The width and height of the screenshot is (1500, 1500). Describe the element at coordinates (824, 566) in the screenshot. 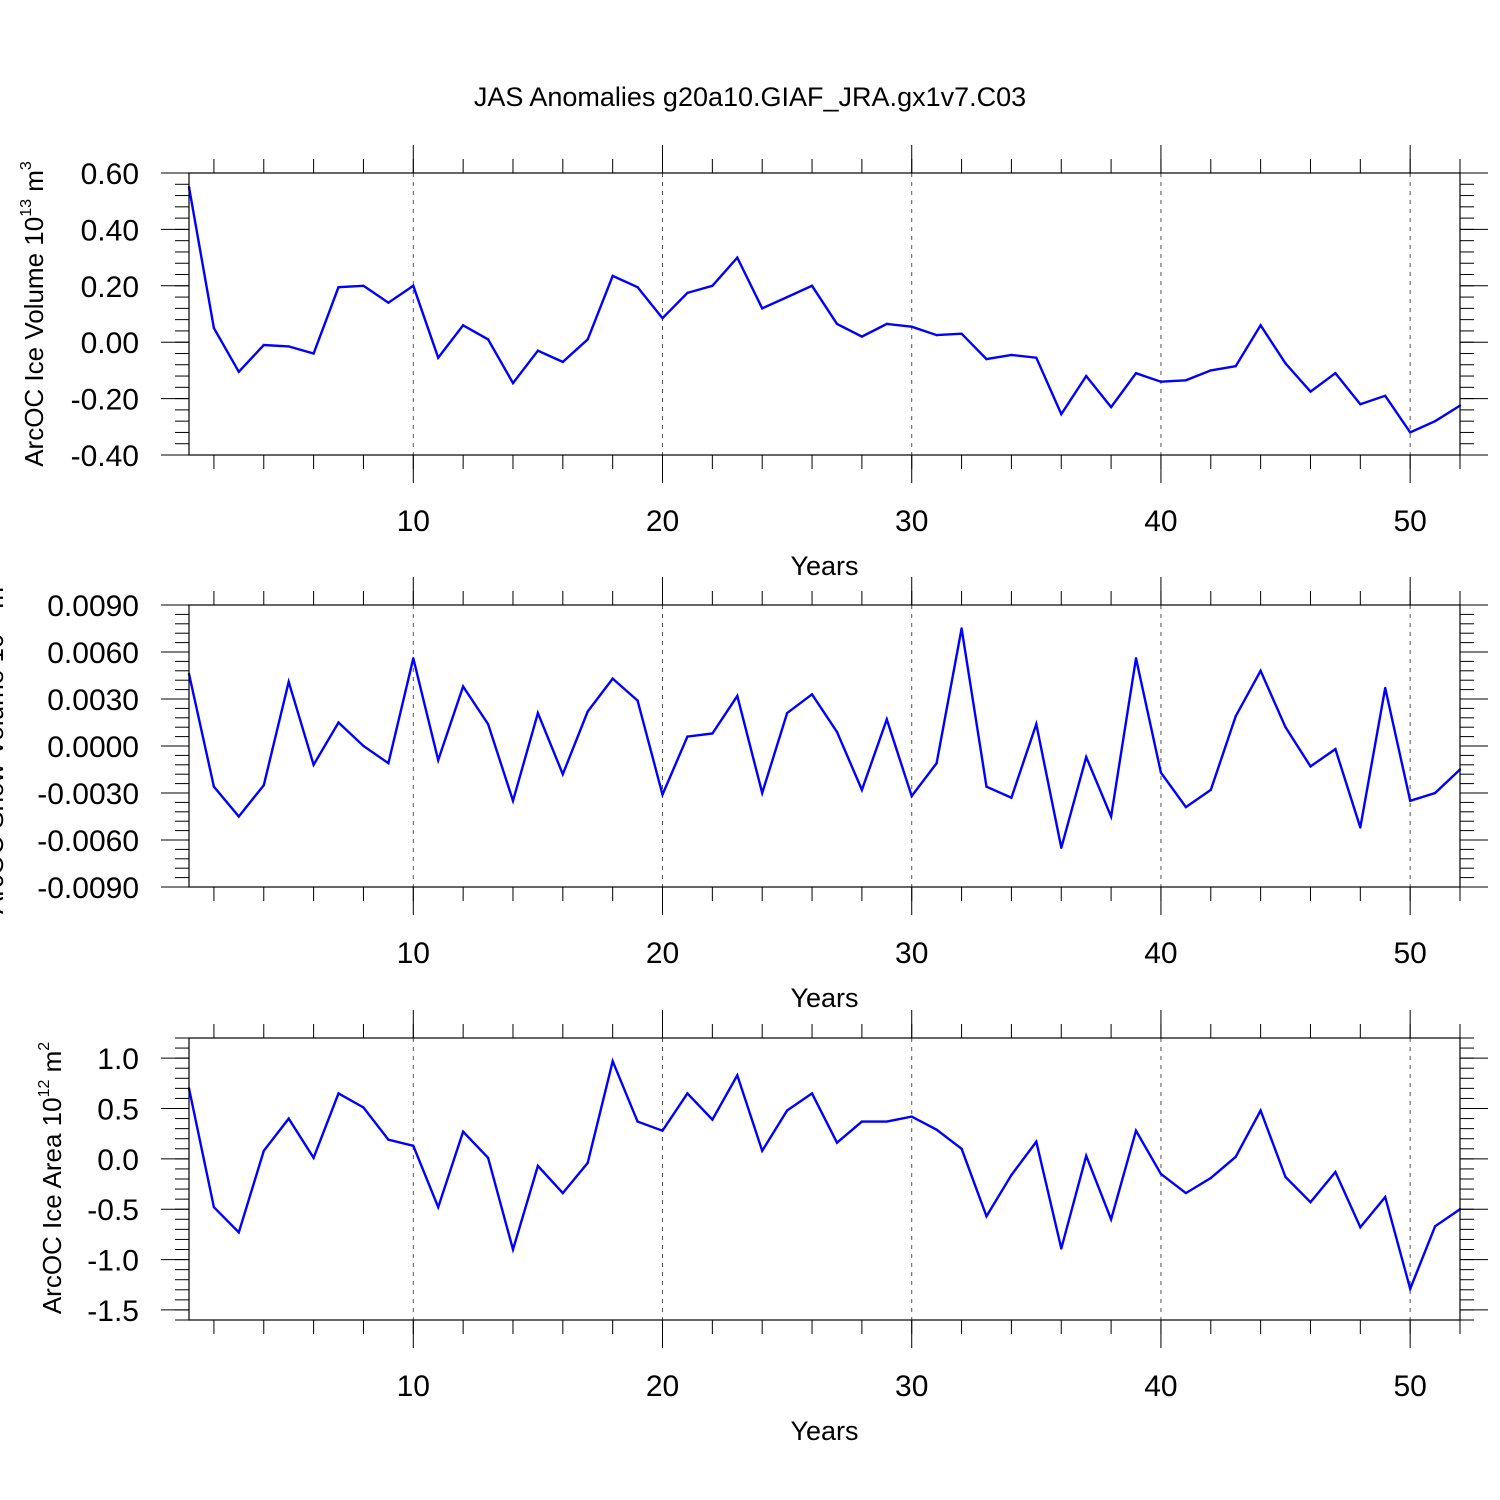

I see `x-axis-title: Years` at that location.